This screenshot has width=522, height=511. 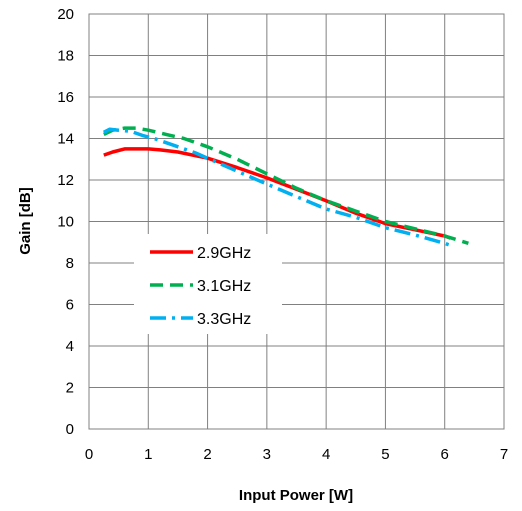 I want to click on y-axis-title: Gain [dB], so click(x=25, y=221).